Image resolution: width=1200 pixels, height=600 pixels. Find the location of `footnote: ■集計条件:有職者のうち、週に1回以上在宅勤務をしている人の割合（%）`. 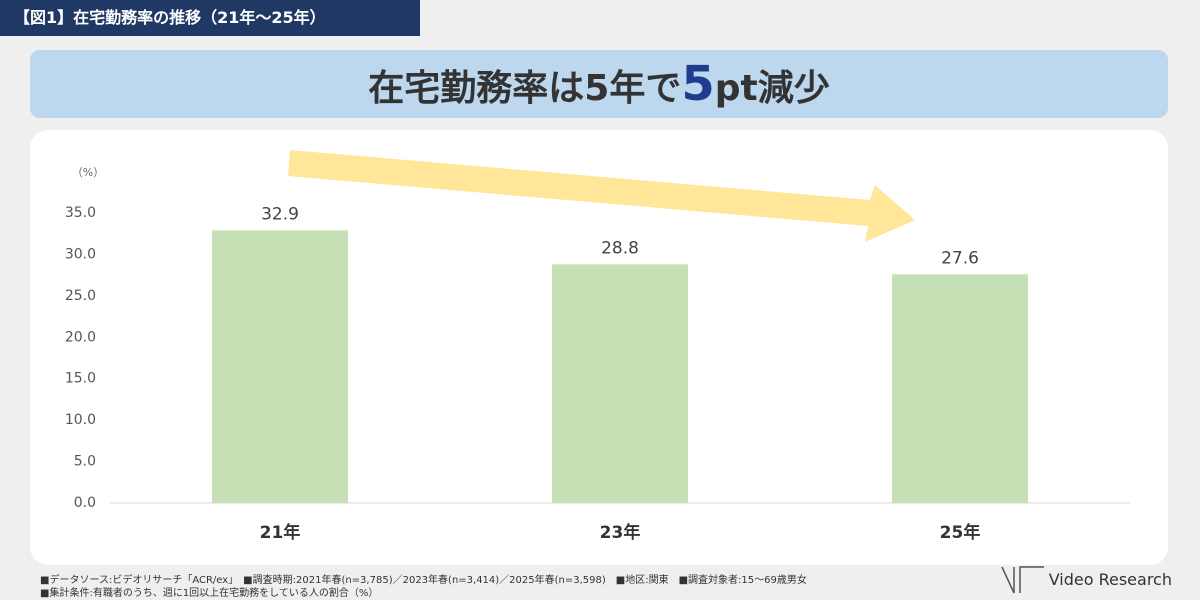

footnote: ■集計条件:有職者のうち、週に1回以上在宅勤務をしている人の割合（%） is located at coordinates (209, 593).